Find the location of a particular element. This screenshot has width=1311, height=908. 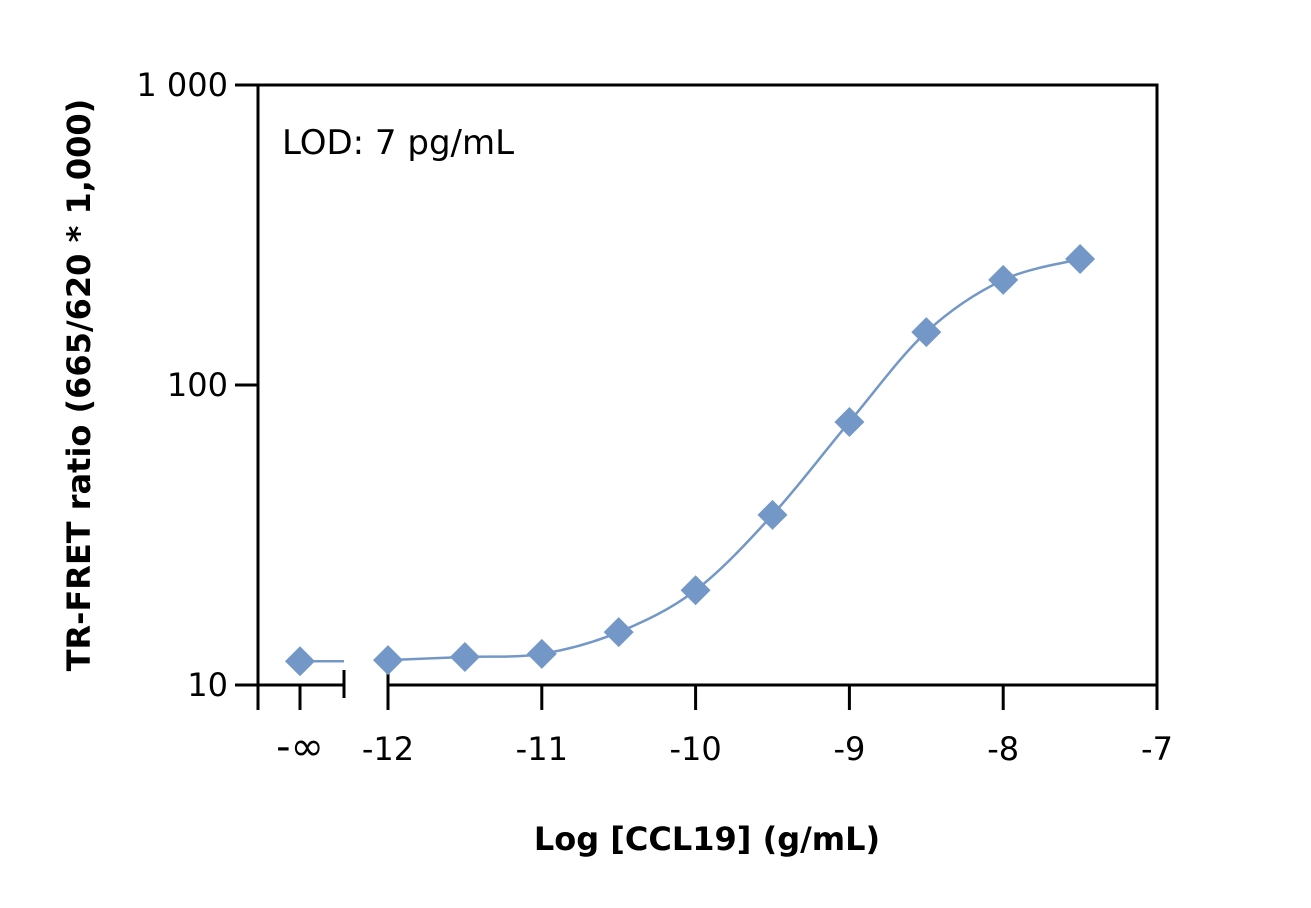

x-tick-label: -∞ is located at coordinates (300, 747).